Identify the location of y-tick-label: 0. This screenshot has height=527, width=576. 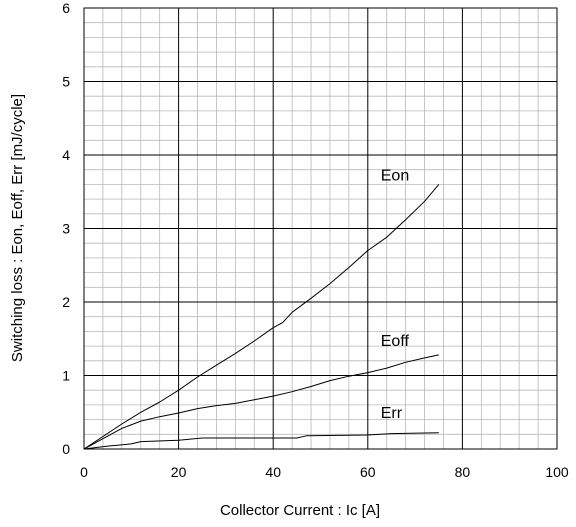
(66, 449).